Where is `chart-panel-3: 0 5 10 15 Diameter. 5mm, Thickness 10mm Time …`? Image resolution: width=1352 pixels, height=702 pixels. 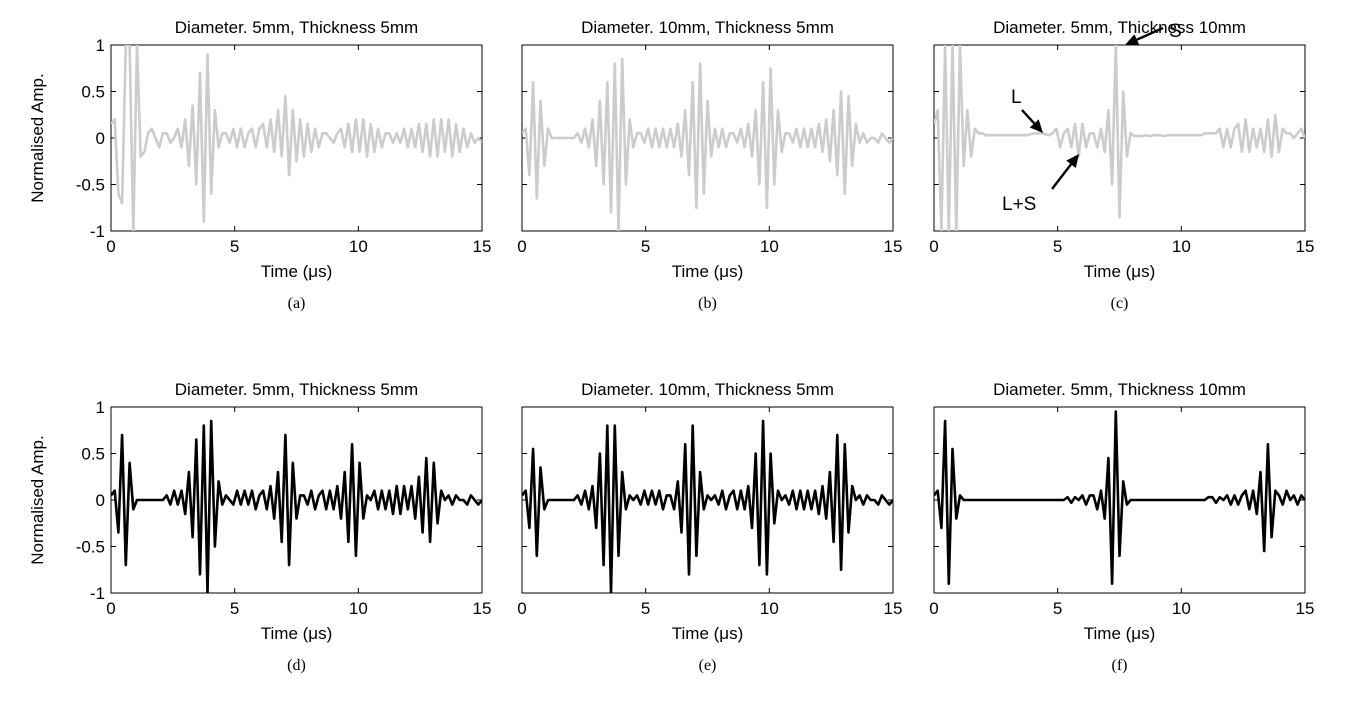
chart-panel-3: 0 5 10 15 Diameter. 5mm, Thickness 10mm Time … is located at coordinates (1121, 165).